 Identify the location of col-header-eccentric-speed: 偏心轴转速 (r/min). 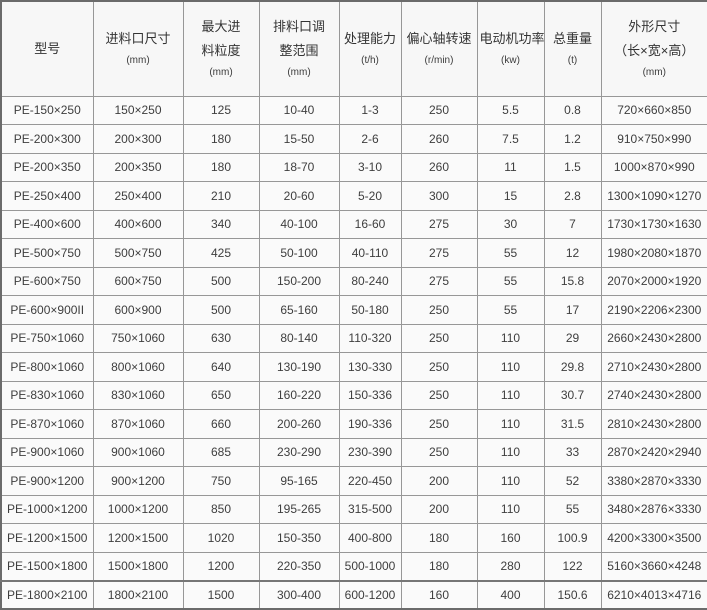
(439, 48).